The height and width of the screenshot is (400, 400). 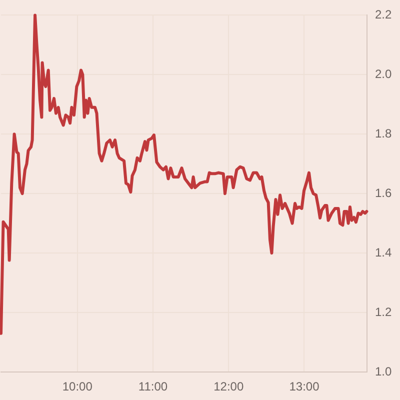 I want to click on y-tick-label: 1.0, so click(x=383, y=371).